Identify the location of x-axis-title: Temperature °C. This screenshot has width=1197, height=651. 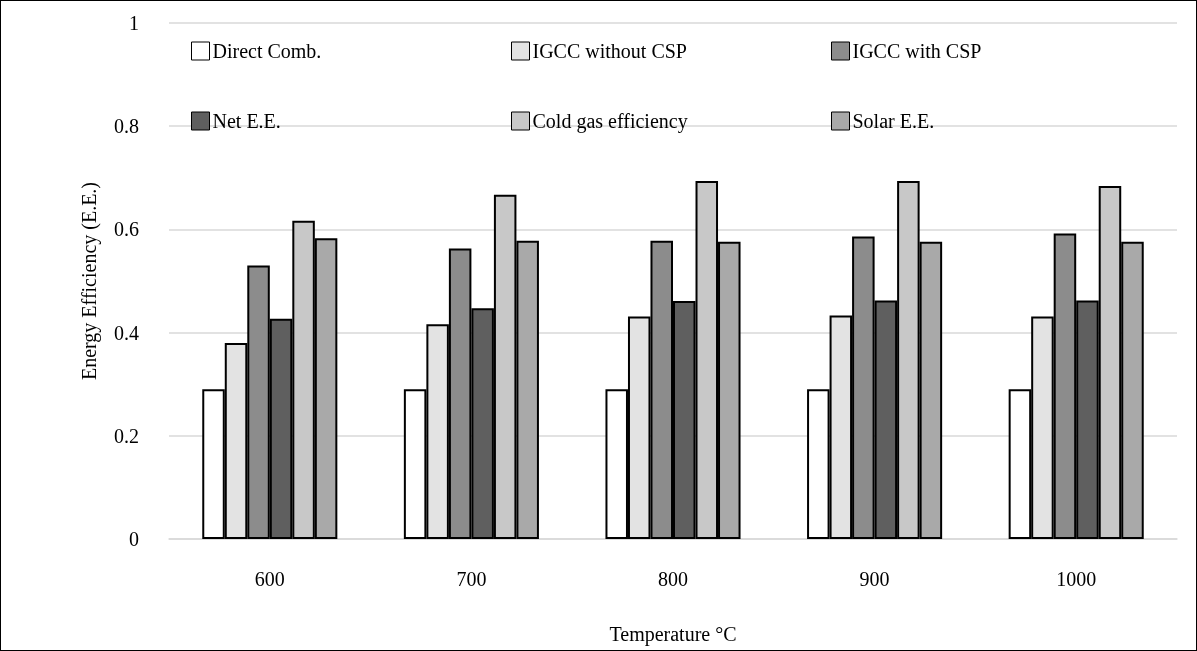
(673, 634).